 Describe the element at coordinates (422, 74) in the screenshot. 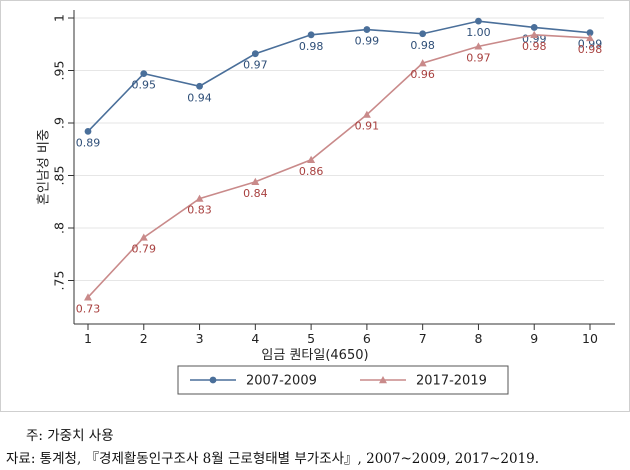

I see `data-label: 0.96` at that location.